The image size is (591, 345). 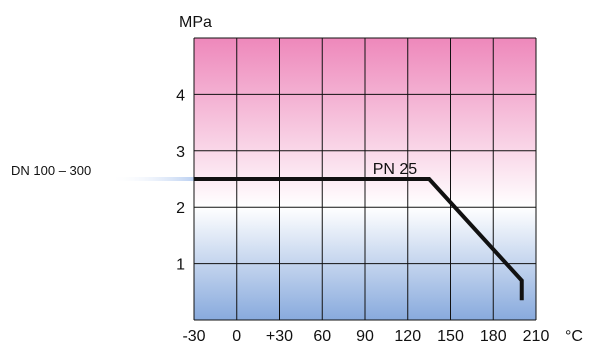 I want to click on x-tick-label: 180, so click(x=493, y=336).